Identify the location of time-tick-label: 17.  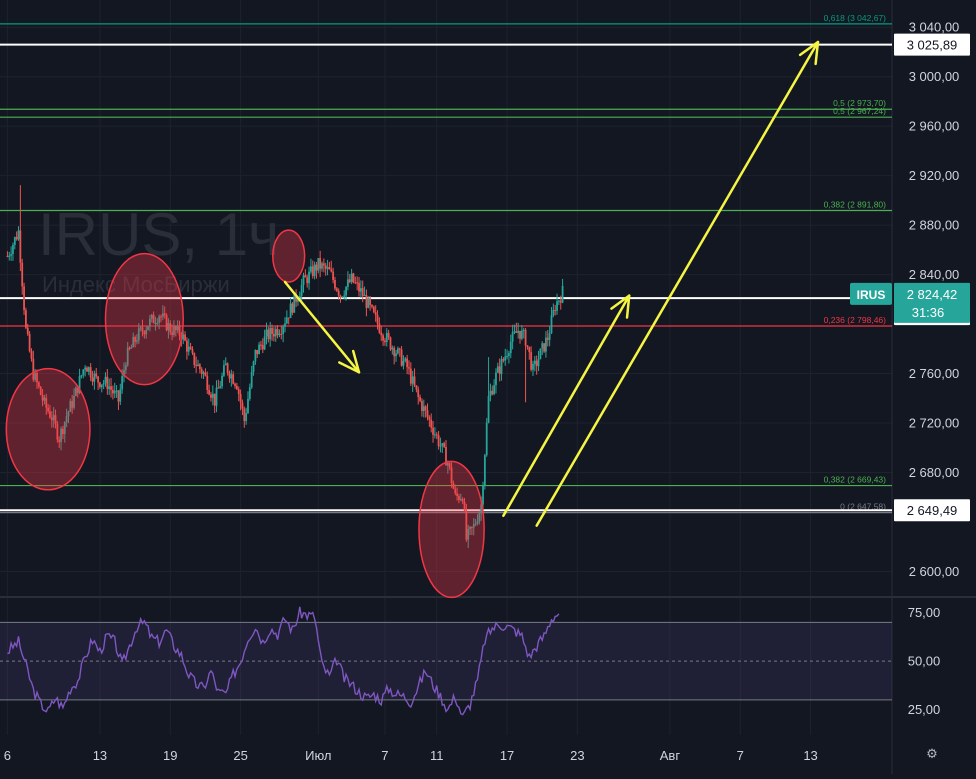
(507, 755).